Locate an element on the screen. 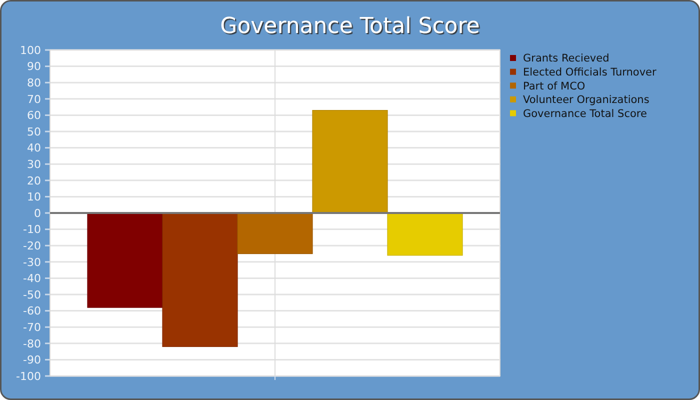 This screenshot has height=400, width=700. y-tick-label: 80 is located at coordinates (34, 83).